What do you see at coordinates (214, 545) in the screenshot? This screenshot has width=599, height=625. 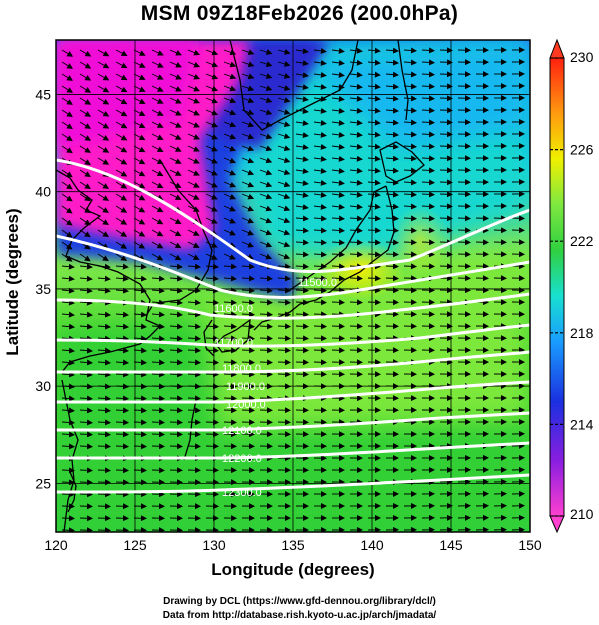 I see `x-tick-label: 130` at bounding box center [214, 545].